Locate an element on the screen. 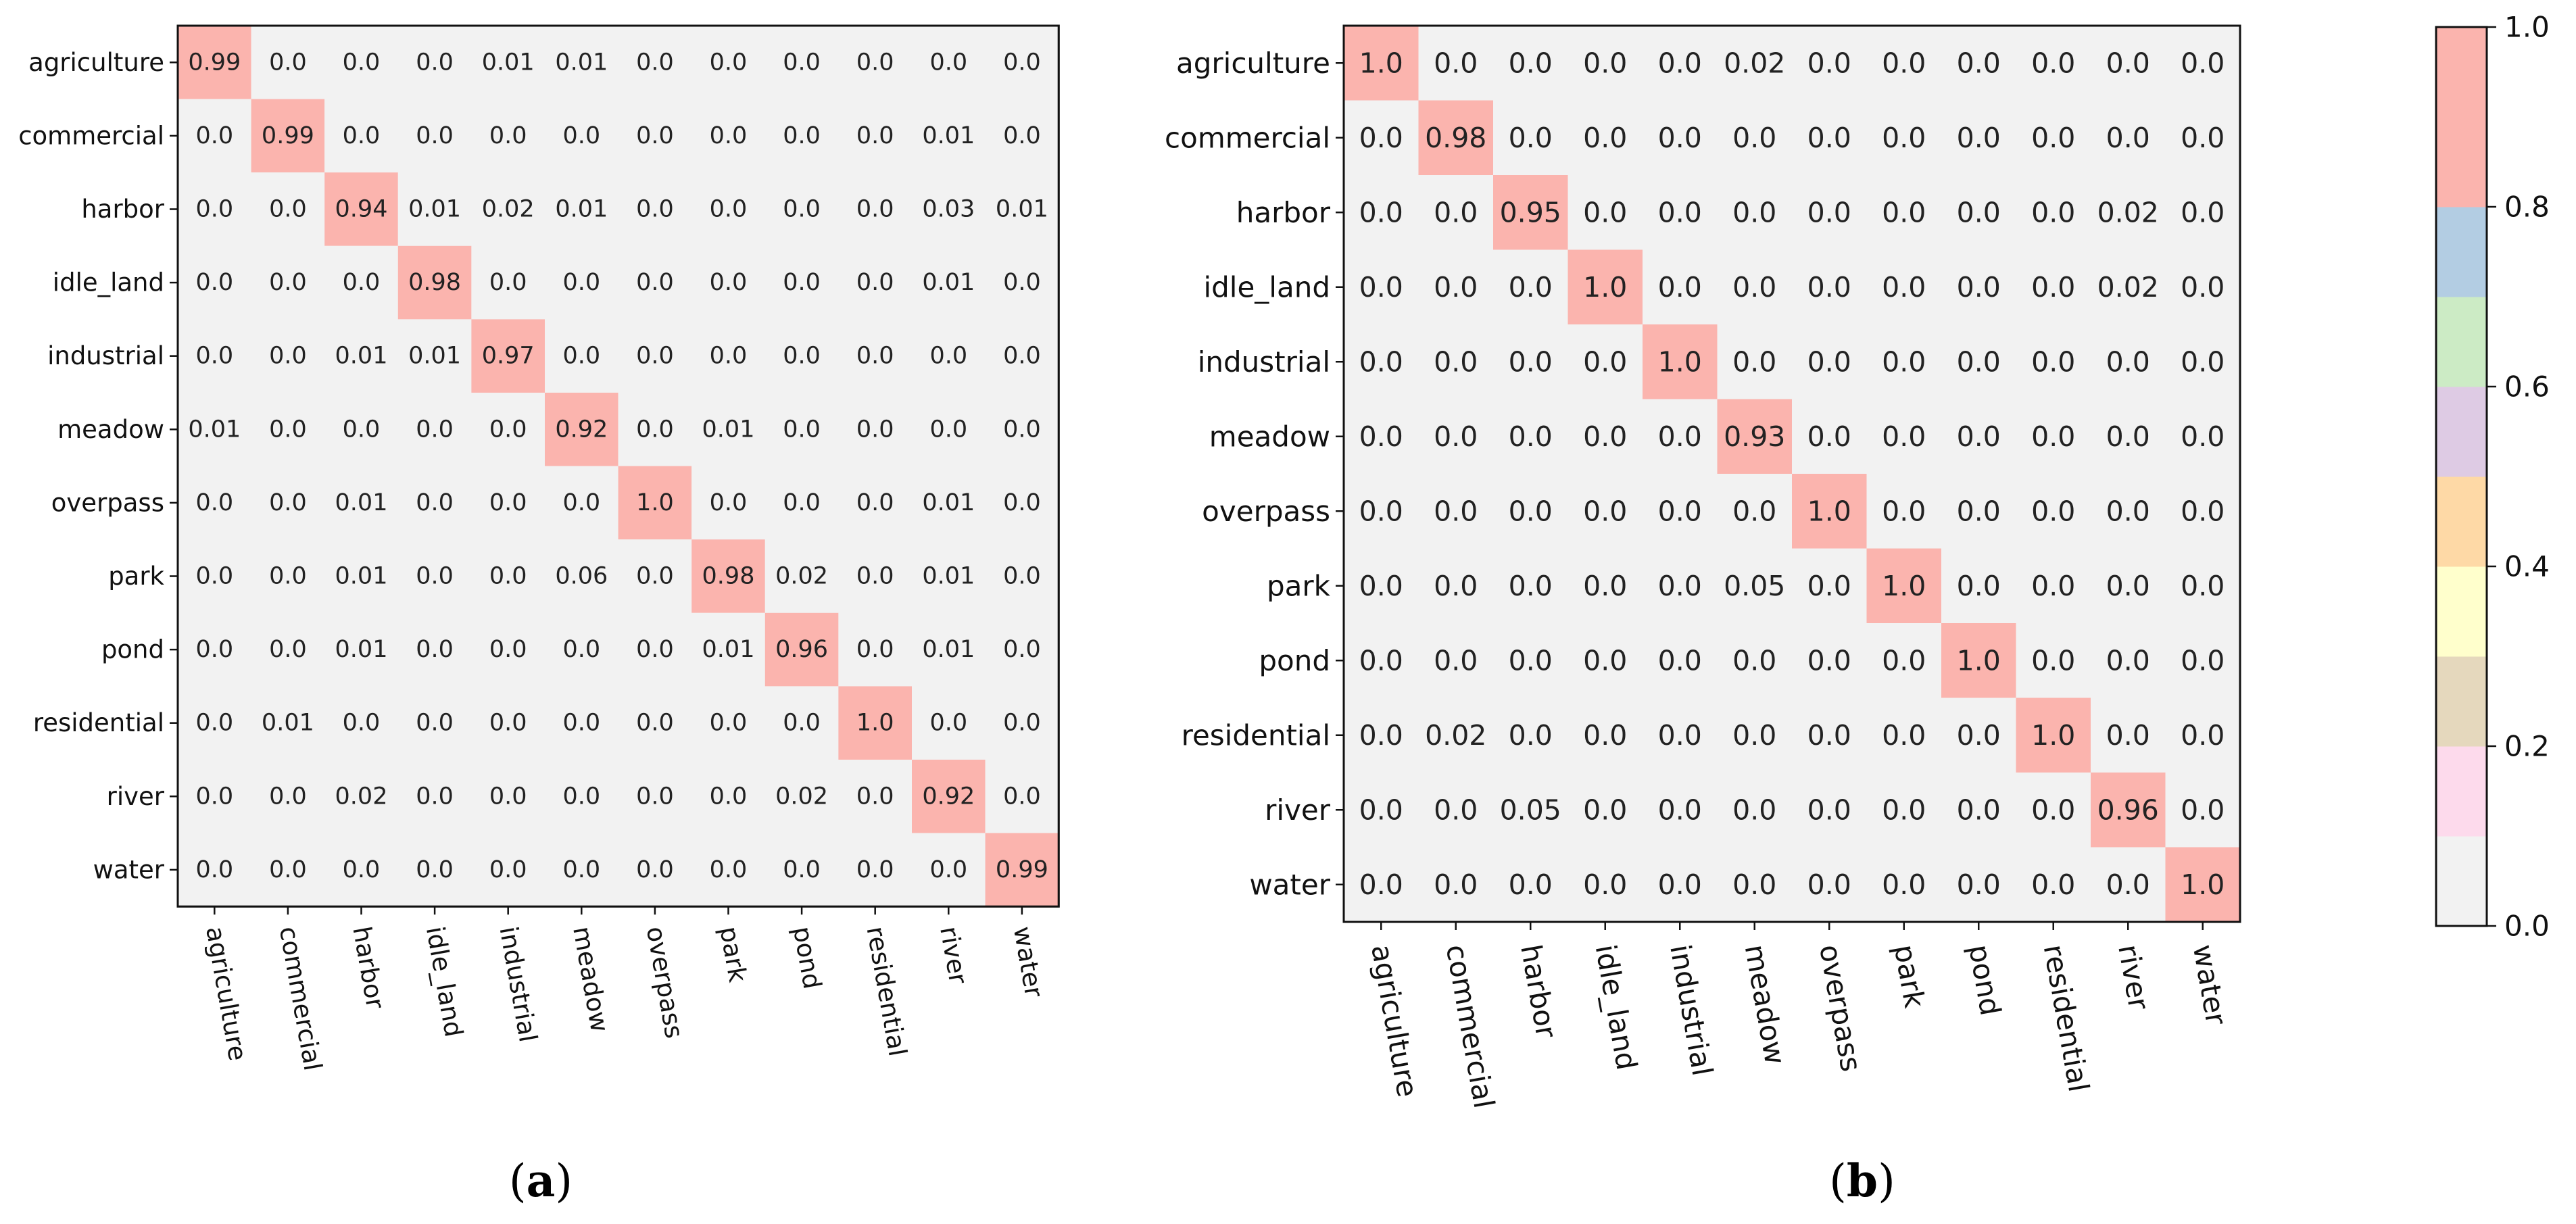 Image resolution: width=2576 pixels, height=1224 pixels. heatmap-cell-value: 0.99 is located at coordinates (215, 62).